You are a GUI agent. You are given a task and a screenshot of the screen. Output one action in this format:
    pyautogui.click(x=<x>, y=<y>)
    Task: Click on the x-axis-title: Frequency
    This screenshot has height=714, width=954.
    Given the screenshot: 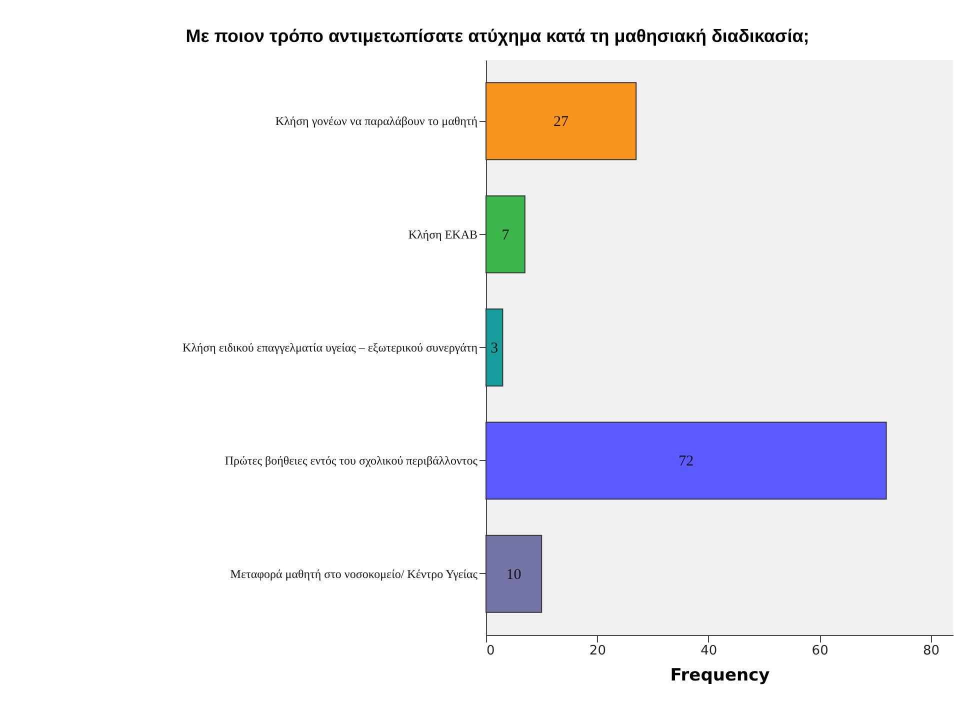 What is the action you would take?
    pyautogui.click(x=720, y=676)
    